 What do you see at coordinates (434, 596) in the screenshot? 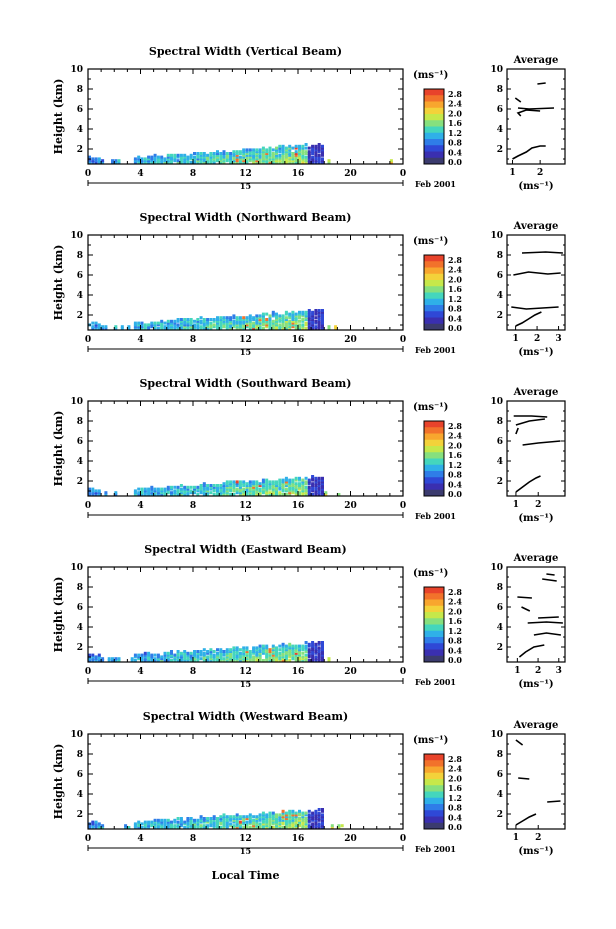
I see `colorbar-swatch` at bounding box center [434, 596].